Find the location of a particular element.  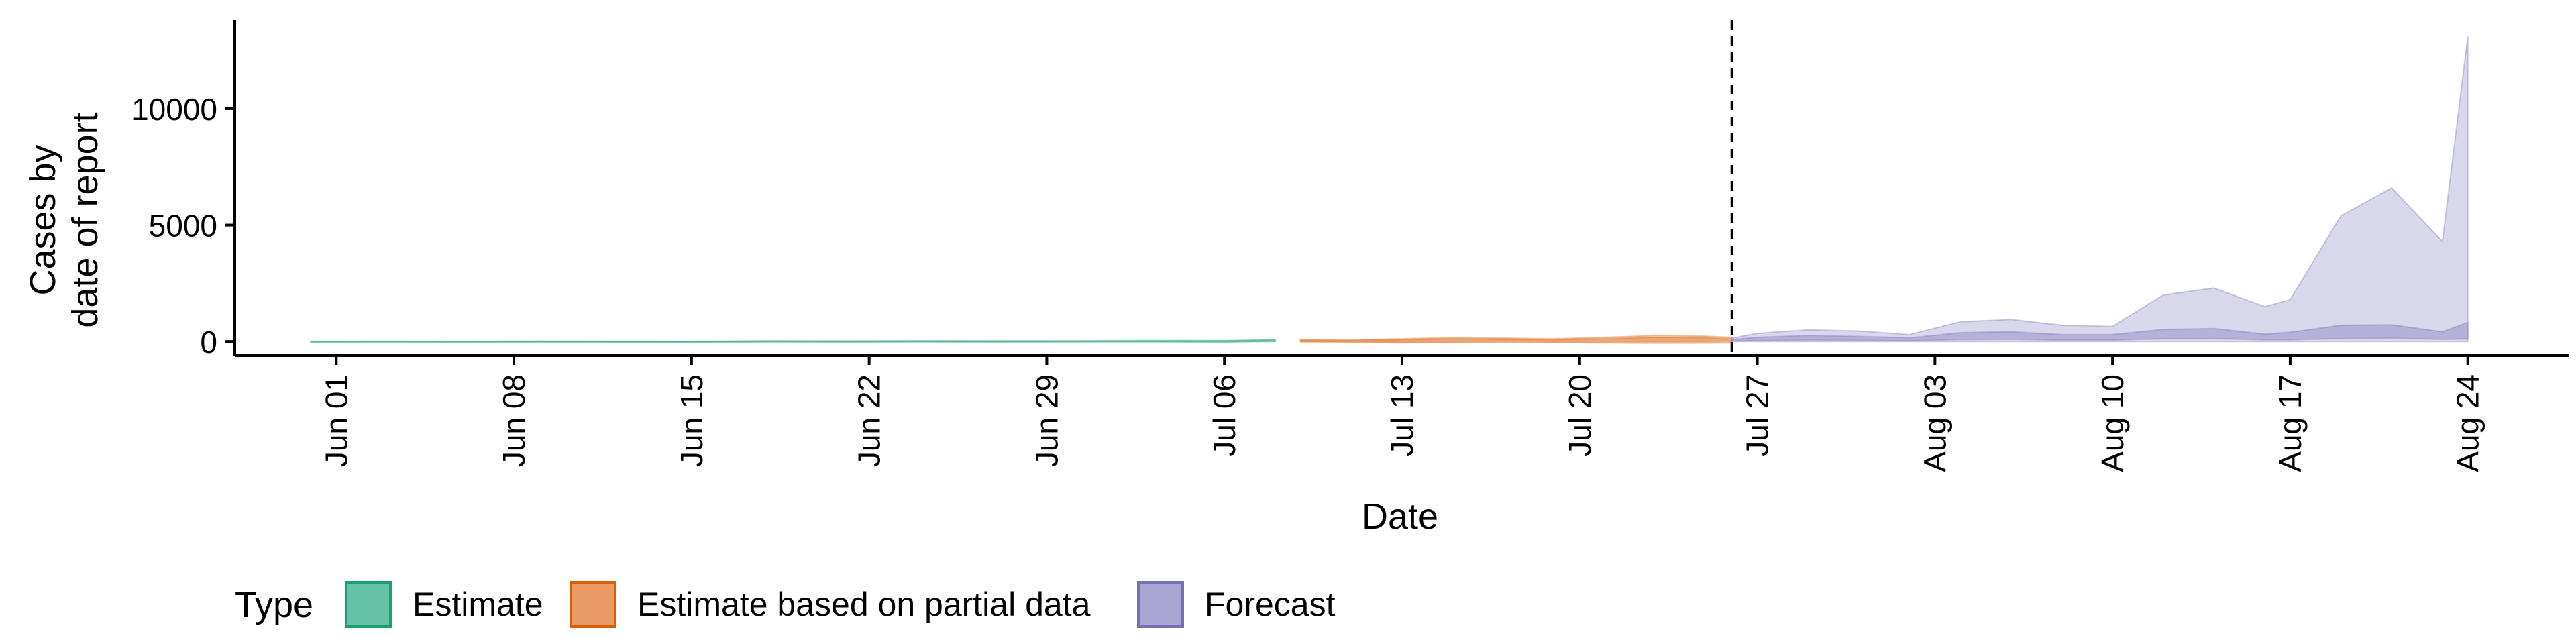

legend-label-0: Estimate is located at coordinates (478, 604).